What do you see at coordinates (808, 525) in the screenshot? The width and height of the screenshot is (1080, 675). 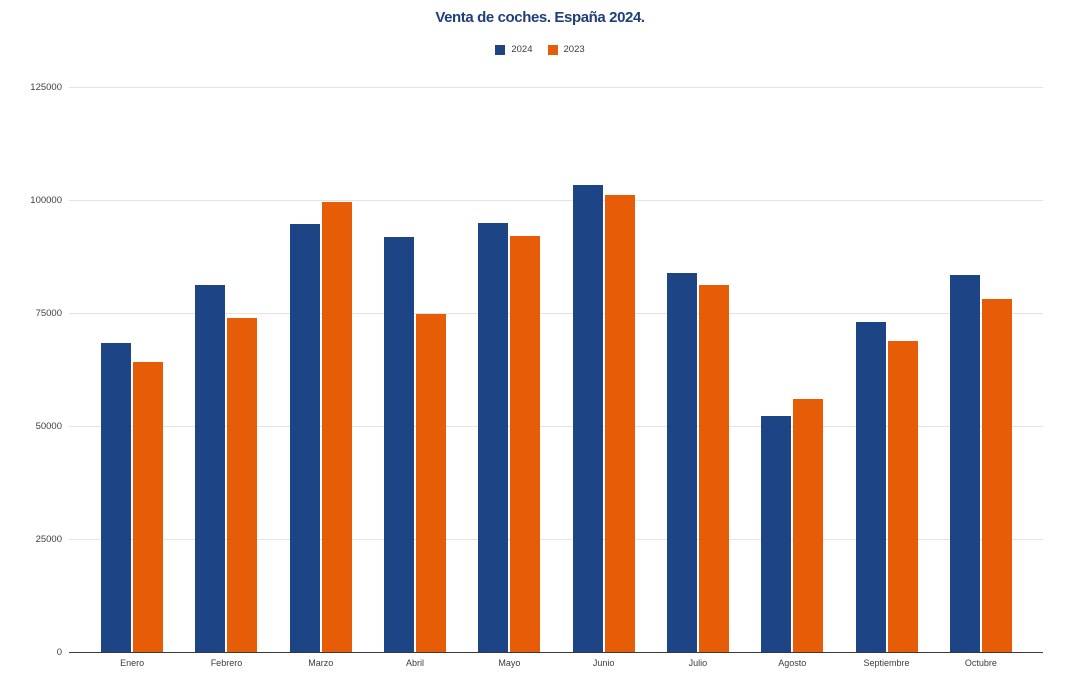 I see `bar-2023-agosto` at bounding box center [808, 525].